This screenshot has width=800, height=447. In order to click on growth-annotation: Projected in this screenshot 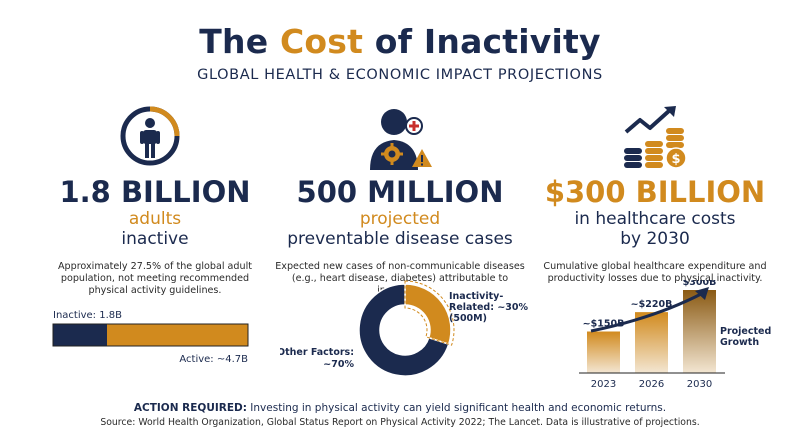, I will do `click(745, 331)`.